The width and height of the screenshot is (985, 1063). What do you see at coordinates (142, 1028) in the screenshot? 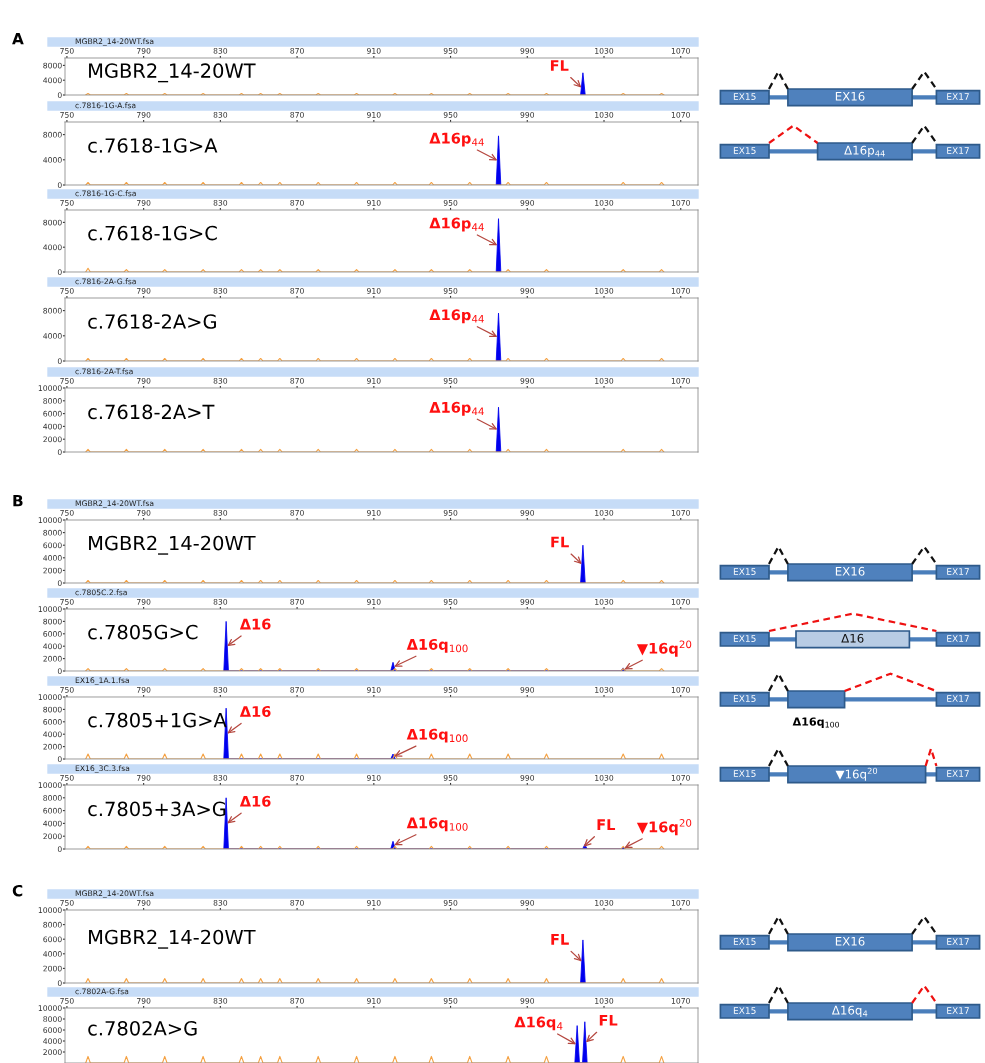
I see `annotation: c.7802A>G` at bounding box center [142, 1028].